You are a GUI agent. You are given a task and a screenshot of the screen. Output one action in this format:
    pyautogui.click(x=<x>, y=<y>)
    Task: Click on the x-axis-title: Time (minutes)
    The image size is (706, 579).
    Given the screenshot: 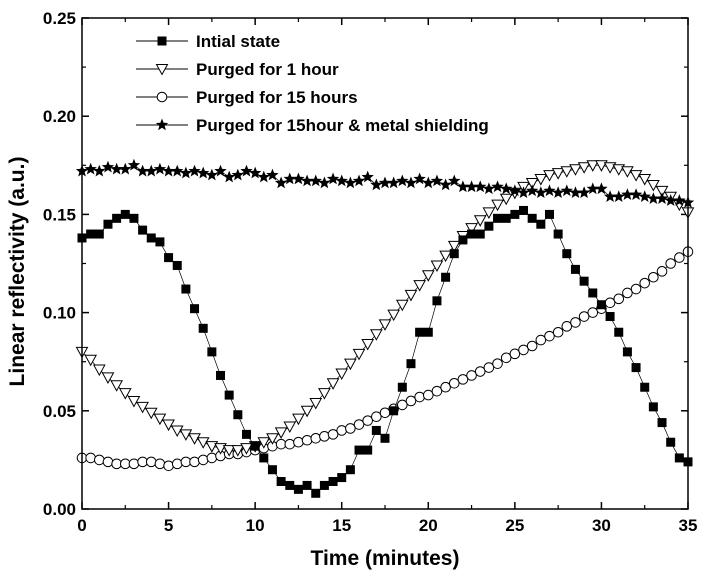 What is the action you would take?
    pyautogui.click(x=385, y=558)
    